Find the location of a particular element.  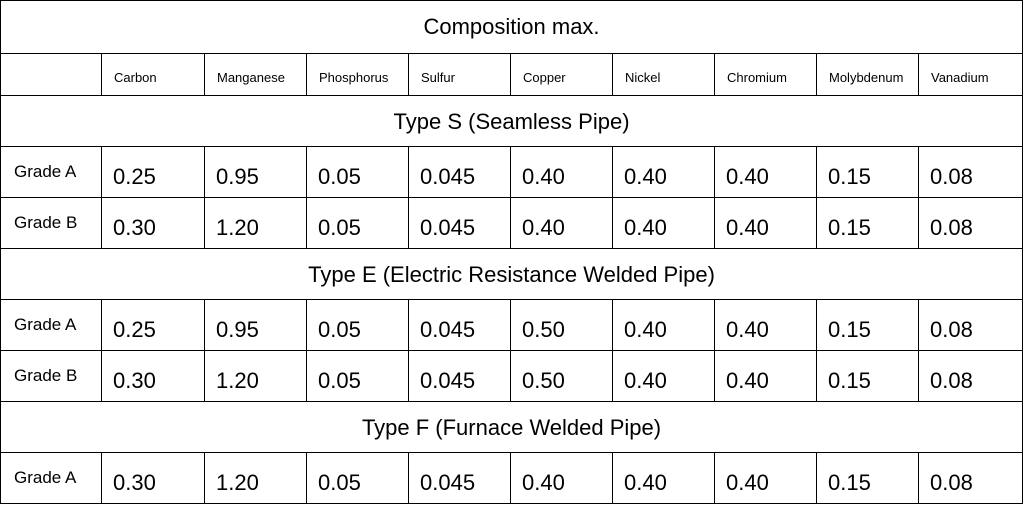

section-title: Type E (Electric Resistance Welded Pipe) is located at coordinates (512, 274).